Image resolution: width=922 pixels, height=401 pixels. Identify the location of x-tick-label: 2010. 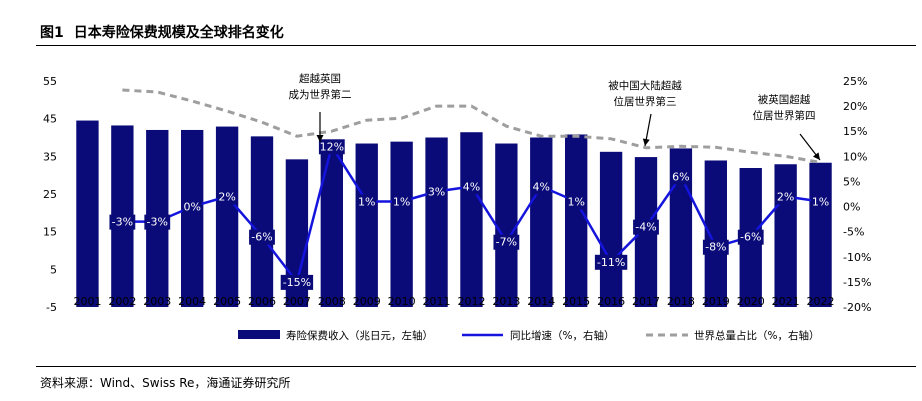
(402, 301).